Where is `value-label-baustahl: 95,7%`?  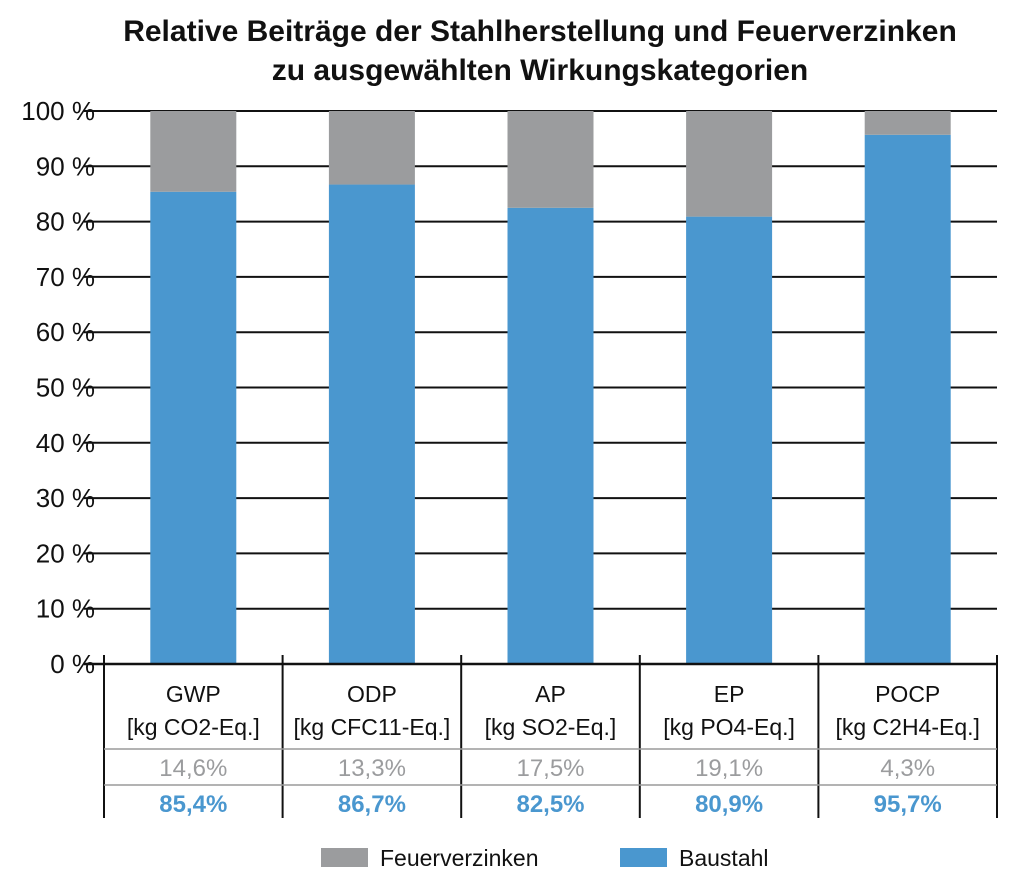
value-label-baustahl: 95,7% is located at coordinates (908, 804).